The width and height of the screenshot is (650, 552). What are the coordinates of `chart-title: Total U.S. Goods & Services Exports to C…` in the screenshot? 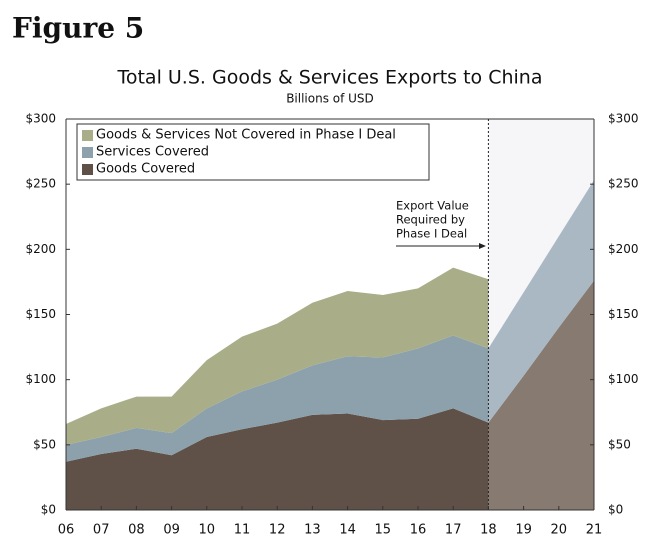 It's located at (329, 78).